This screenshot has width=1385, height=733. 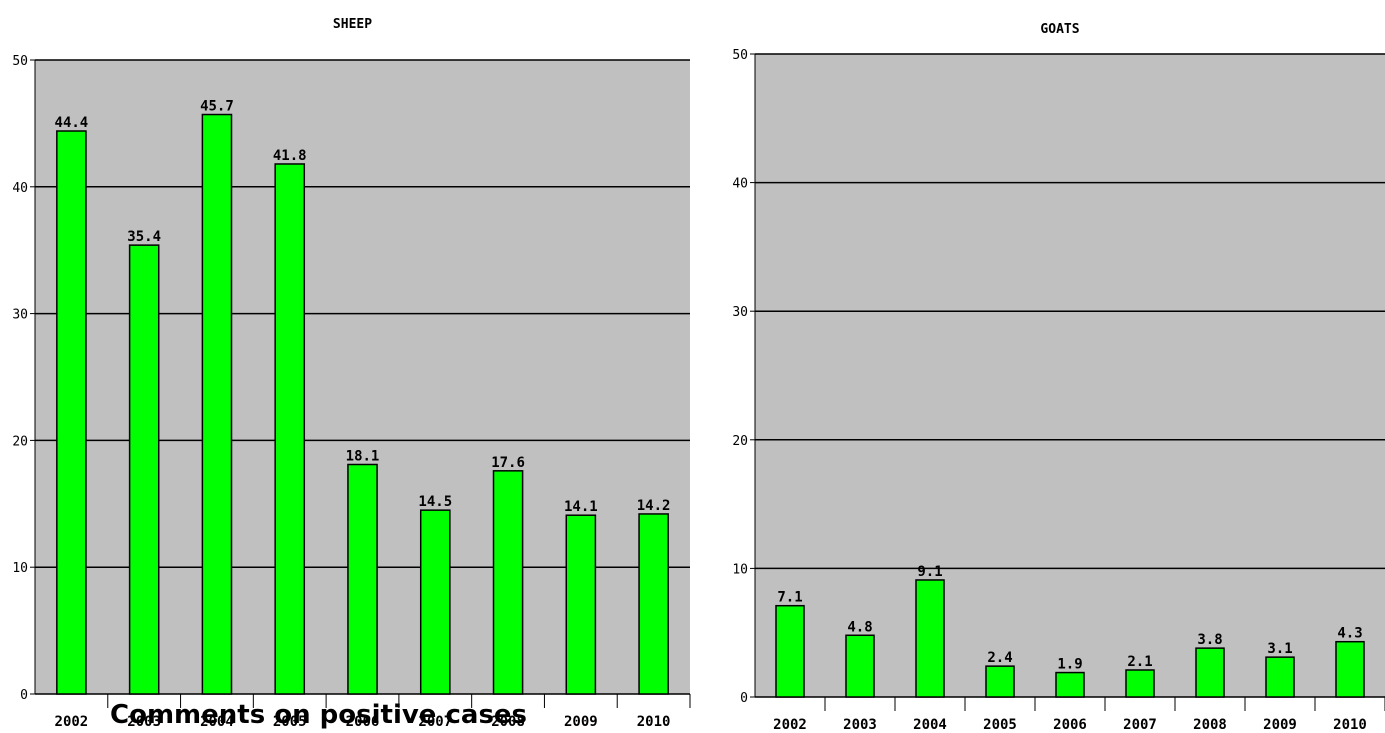 I want to click on goats-data-label: 2.1, so click(x=1139, y=662).